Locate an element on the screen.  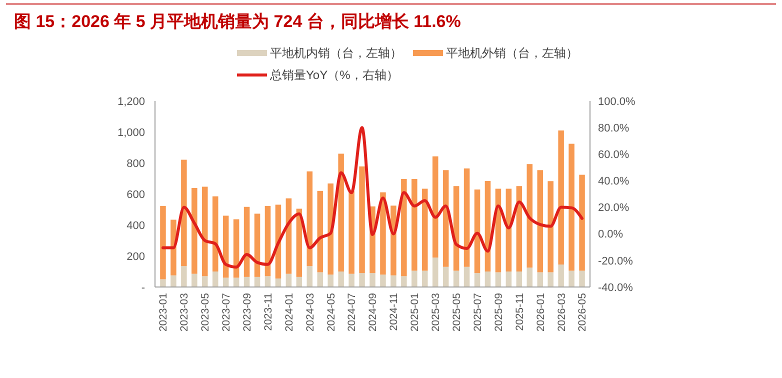
y2-tick-label: 100.0% is located at coordinates (617, 102).